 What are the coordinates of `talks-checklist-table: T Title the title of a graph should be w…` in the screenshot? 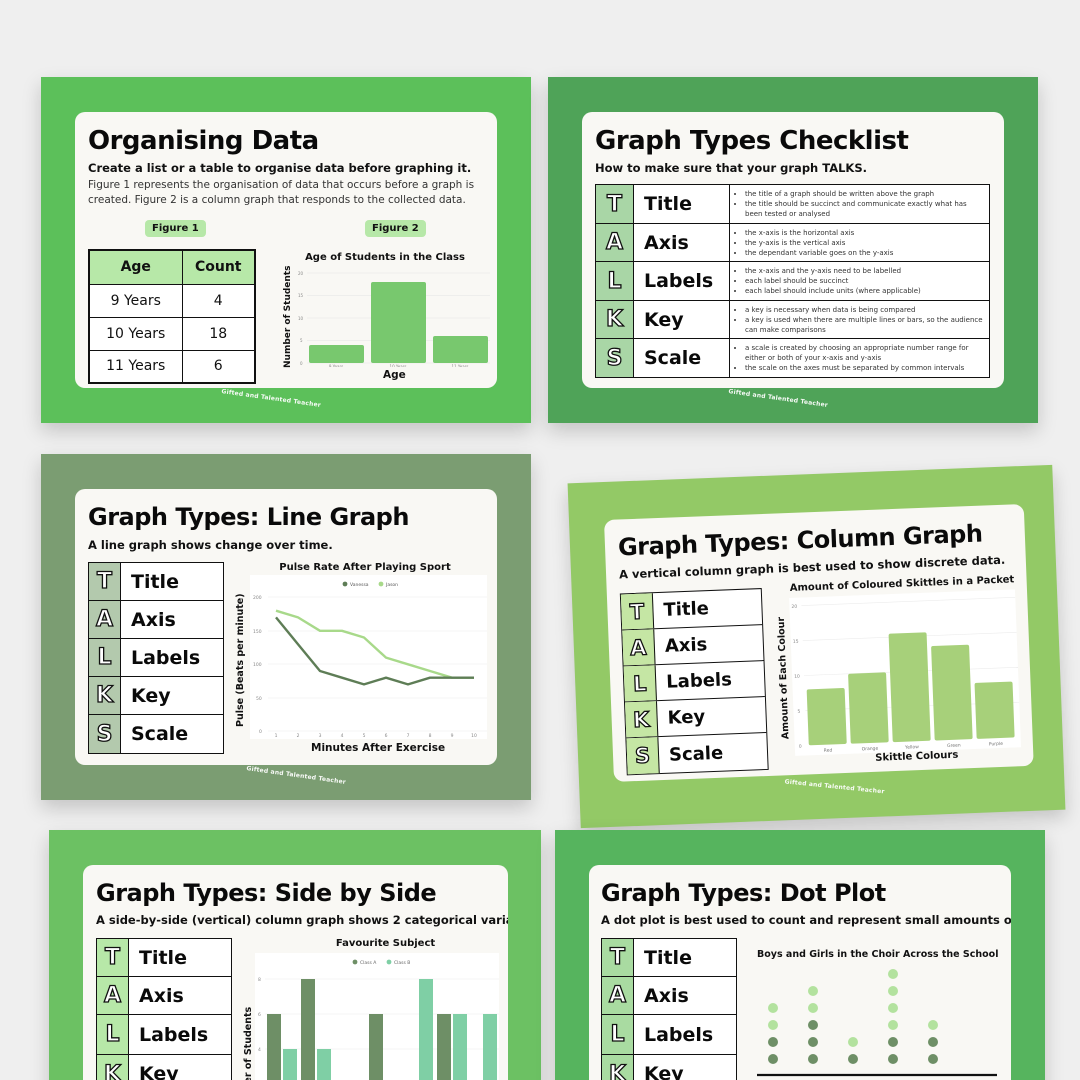 It's located at (792, 281).